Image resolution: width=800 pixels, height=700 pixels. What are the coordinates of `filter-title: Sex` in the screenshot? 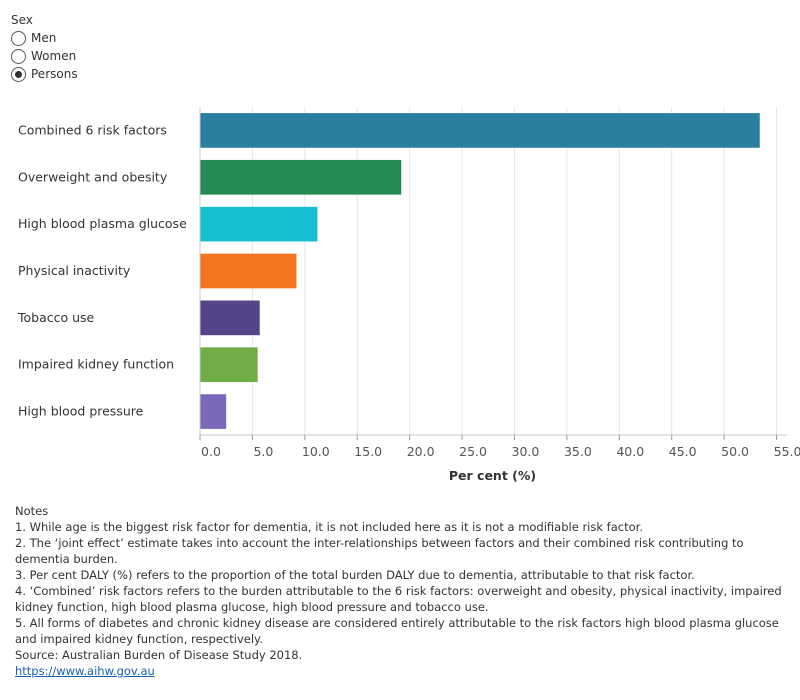 It's located at (22, 20).